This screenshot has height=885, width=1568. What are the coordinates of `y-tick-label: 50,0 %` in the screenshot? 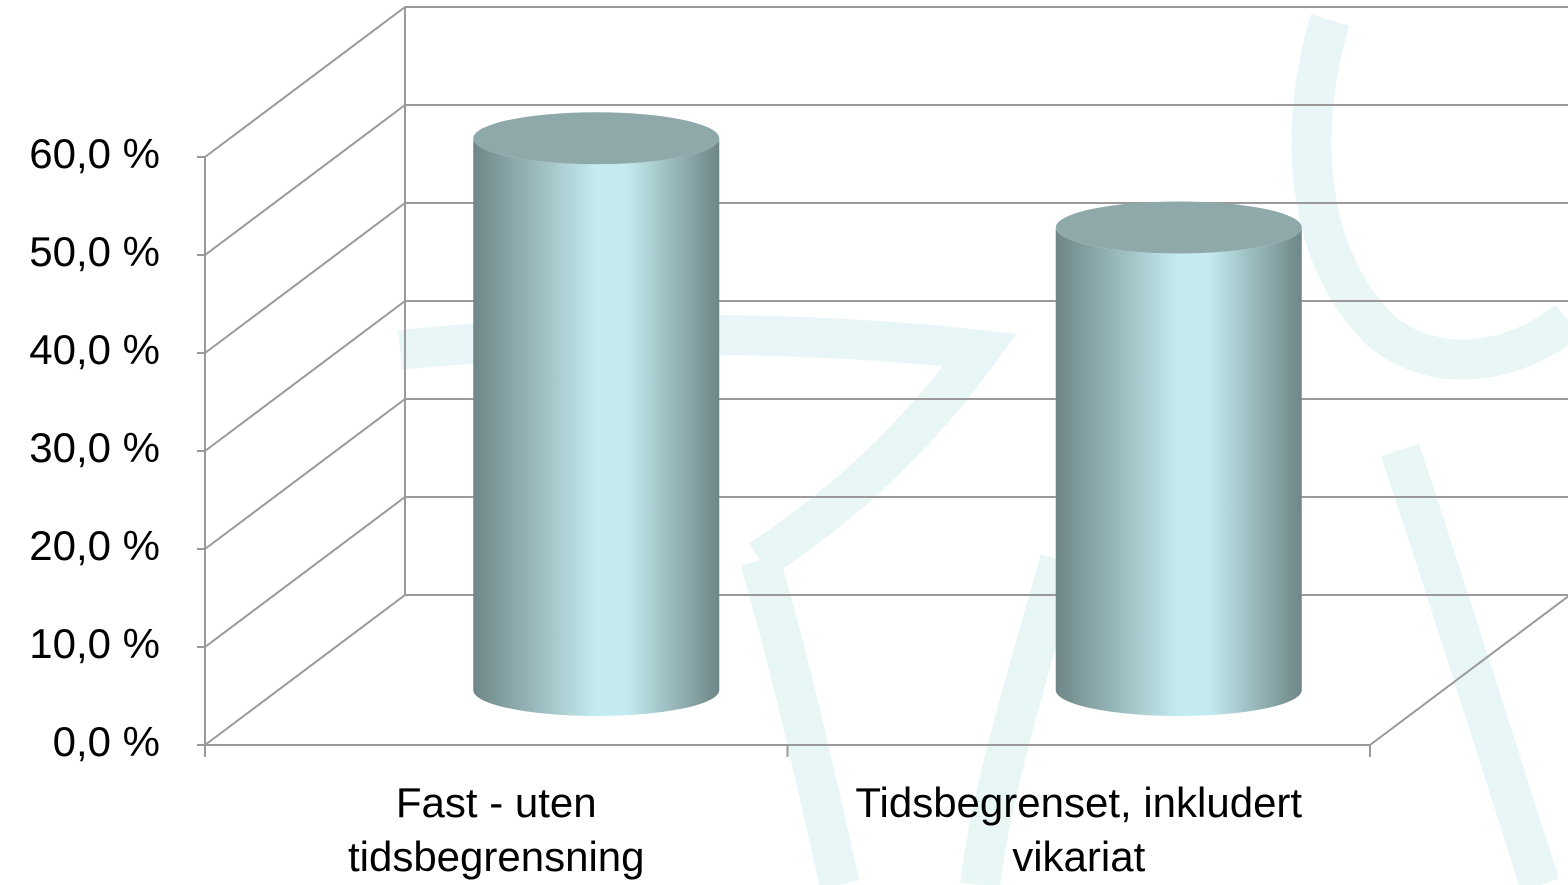 It's located at (94, 251).